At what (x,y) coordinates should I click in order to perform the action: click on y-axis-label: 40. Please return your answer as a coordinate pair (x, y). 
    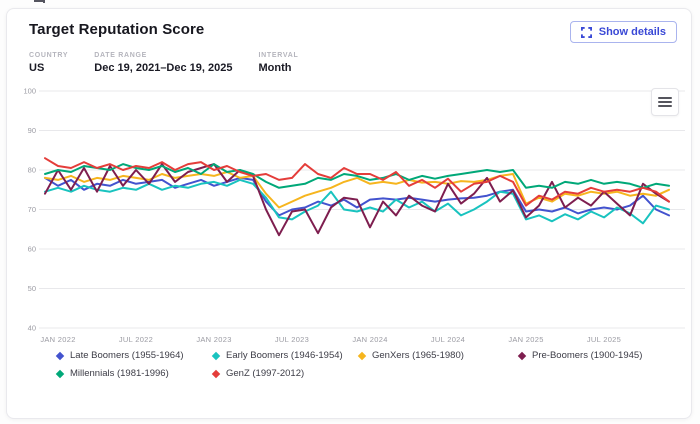
    Looking at the image, I should click on (32, 328).